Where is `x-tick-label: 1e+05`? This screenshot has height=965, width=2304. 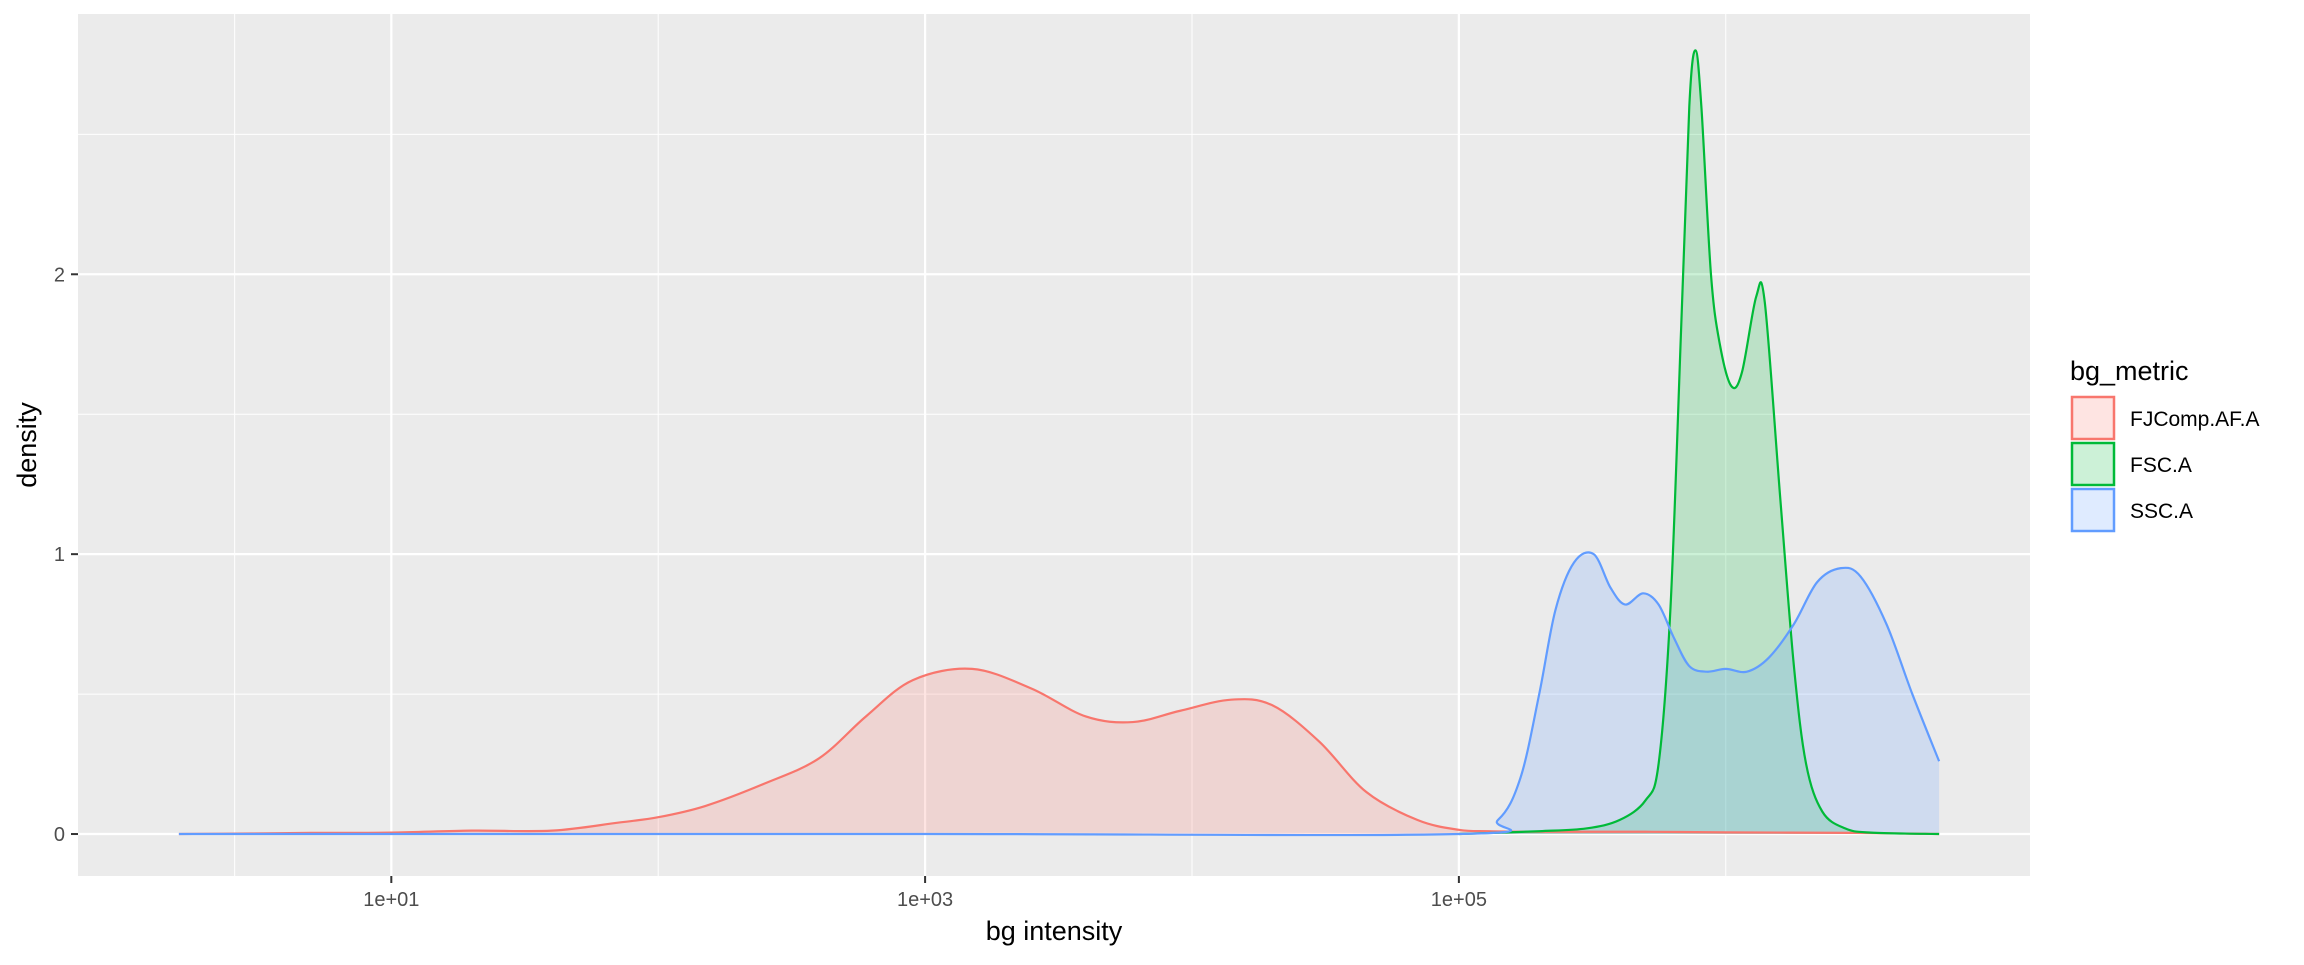
x-tick-label: 1e+05 is located at coordinates (1459, 900).